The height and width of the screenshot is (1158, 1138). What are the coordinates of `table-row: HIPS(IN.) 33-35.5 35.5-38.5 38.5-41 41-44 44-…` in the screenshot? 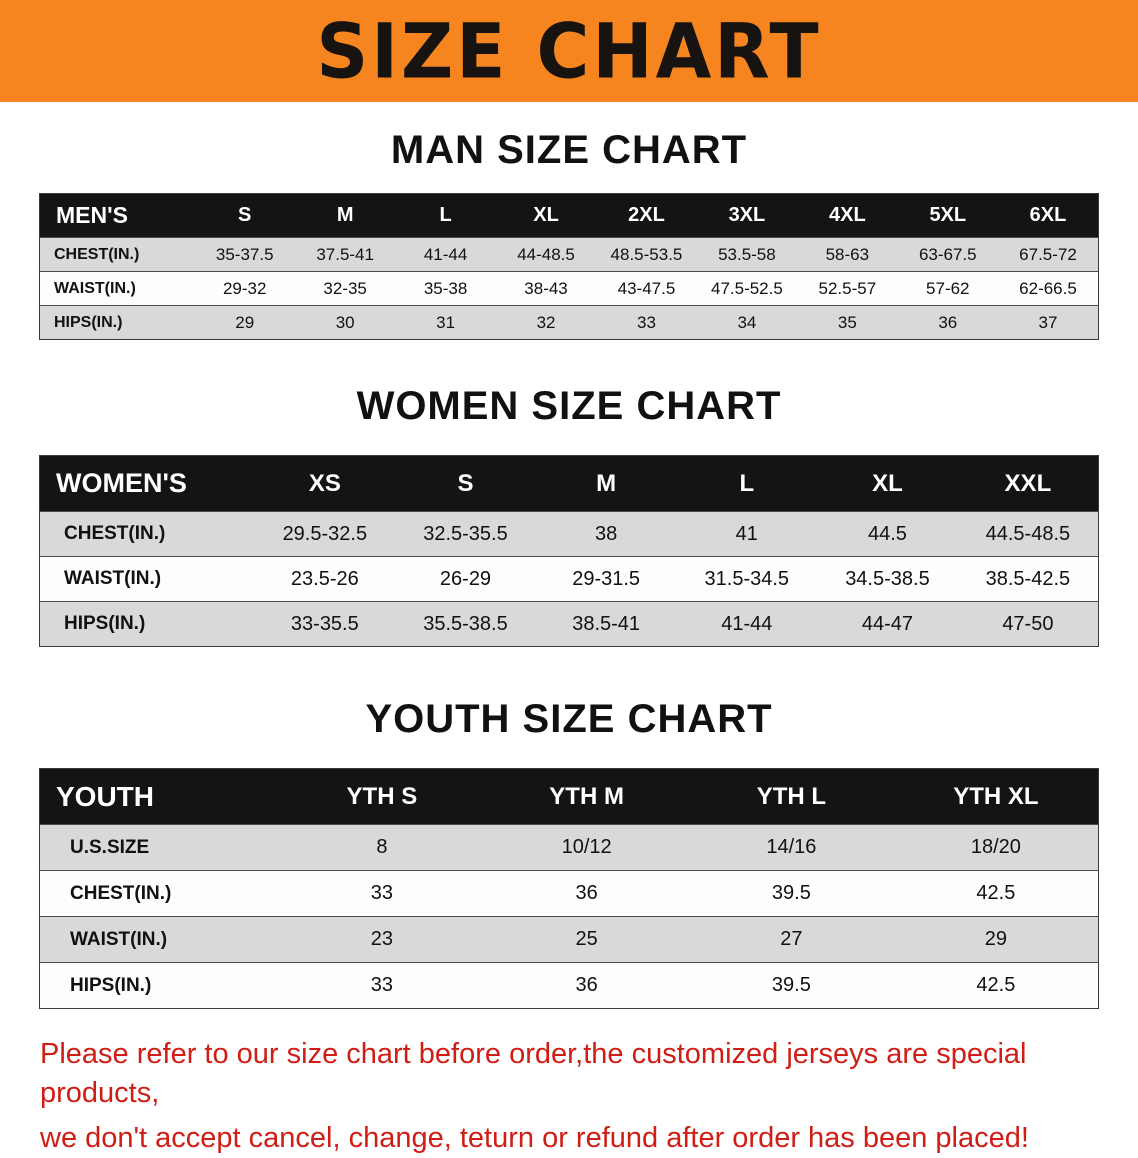 It's located at (569, 624).